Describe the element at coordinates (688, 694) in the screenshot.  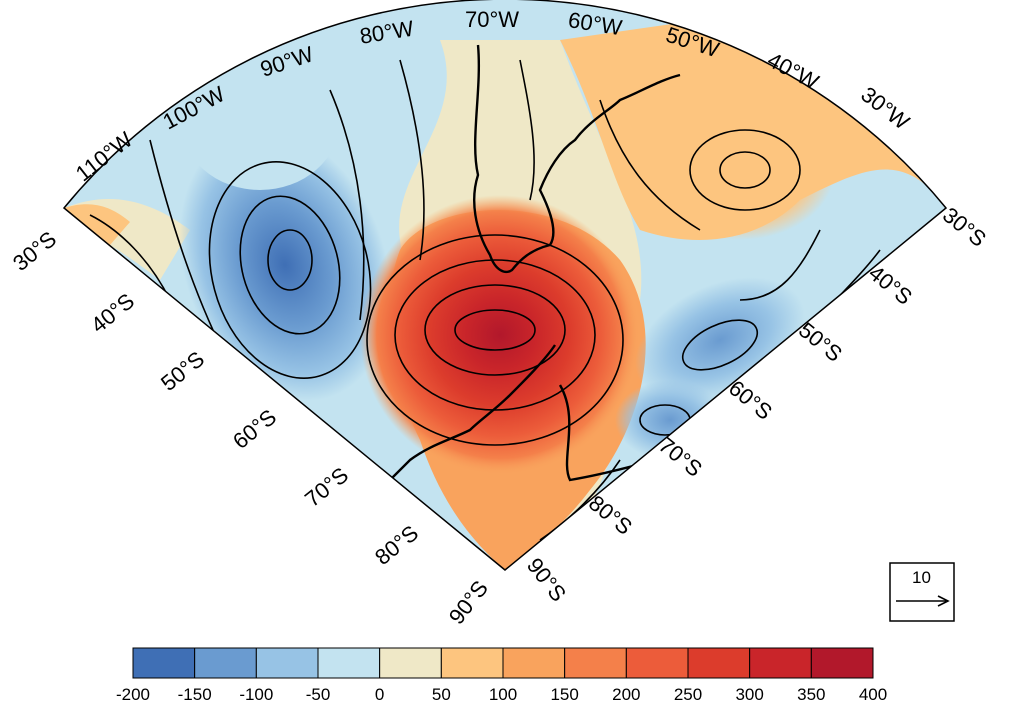
I see `colorbar-tick-label: 250` at that location.